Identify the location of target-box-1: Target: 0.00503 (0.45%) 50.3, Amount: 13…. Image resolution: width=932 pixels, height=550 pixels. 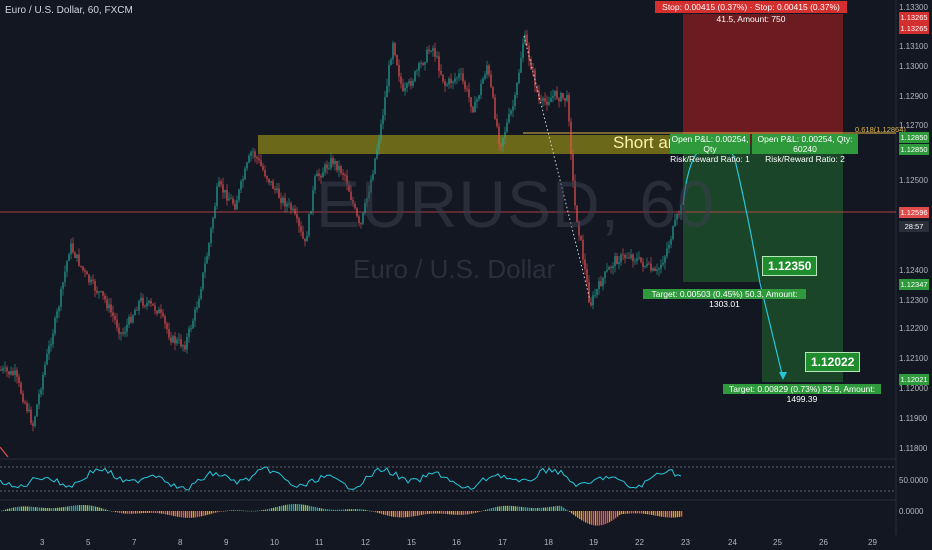
(724, 299).